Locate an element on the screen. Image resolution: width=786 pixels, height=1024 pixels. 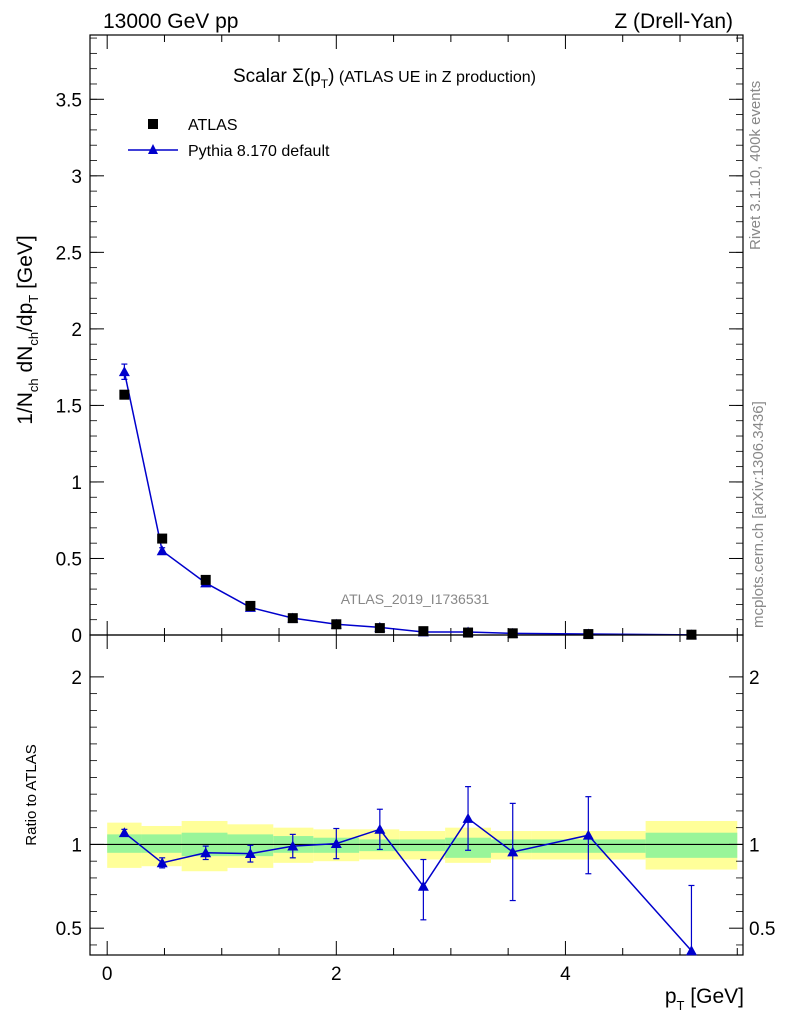
rivet-label: Rivet 3.1.10, 400k events is located at coordinates (755, 165).